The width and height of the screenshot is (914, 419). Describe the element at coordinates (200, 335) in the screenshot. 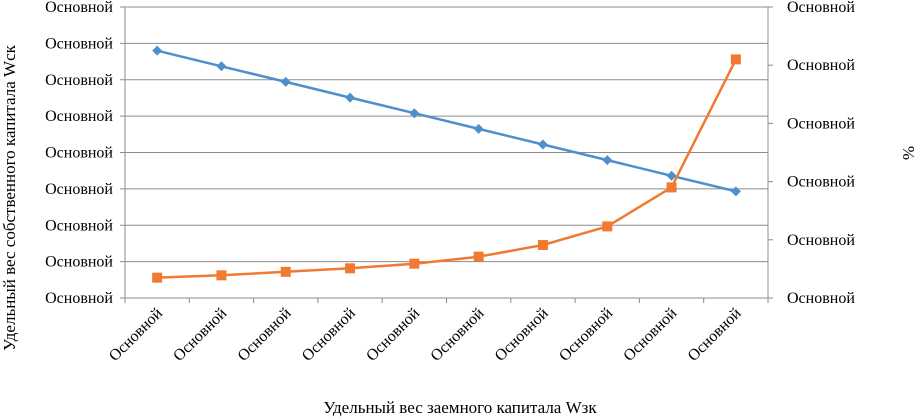

I see `x-tick-label-1: Основной` at that location.